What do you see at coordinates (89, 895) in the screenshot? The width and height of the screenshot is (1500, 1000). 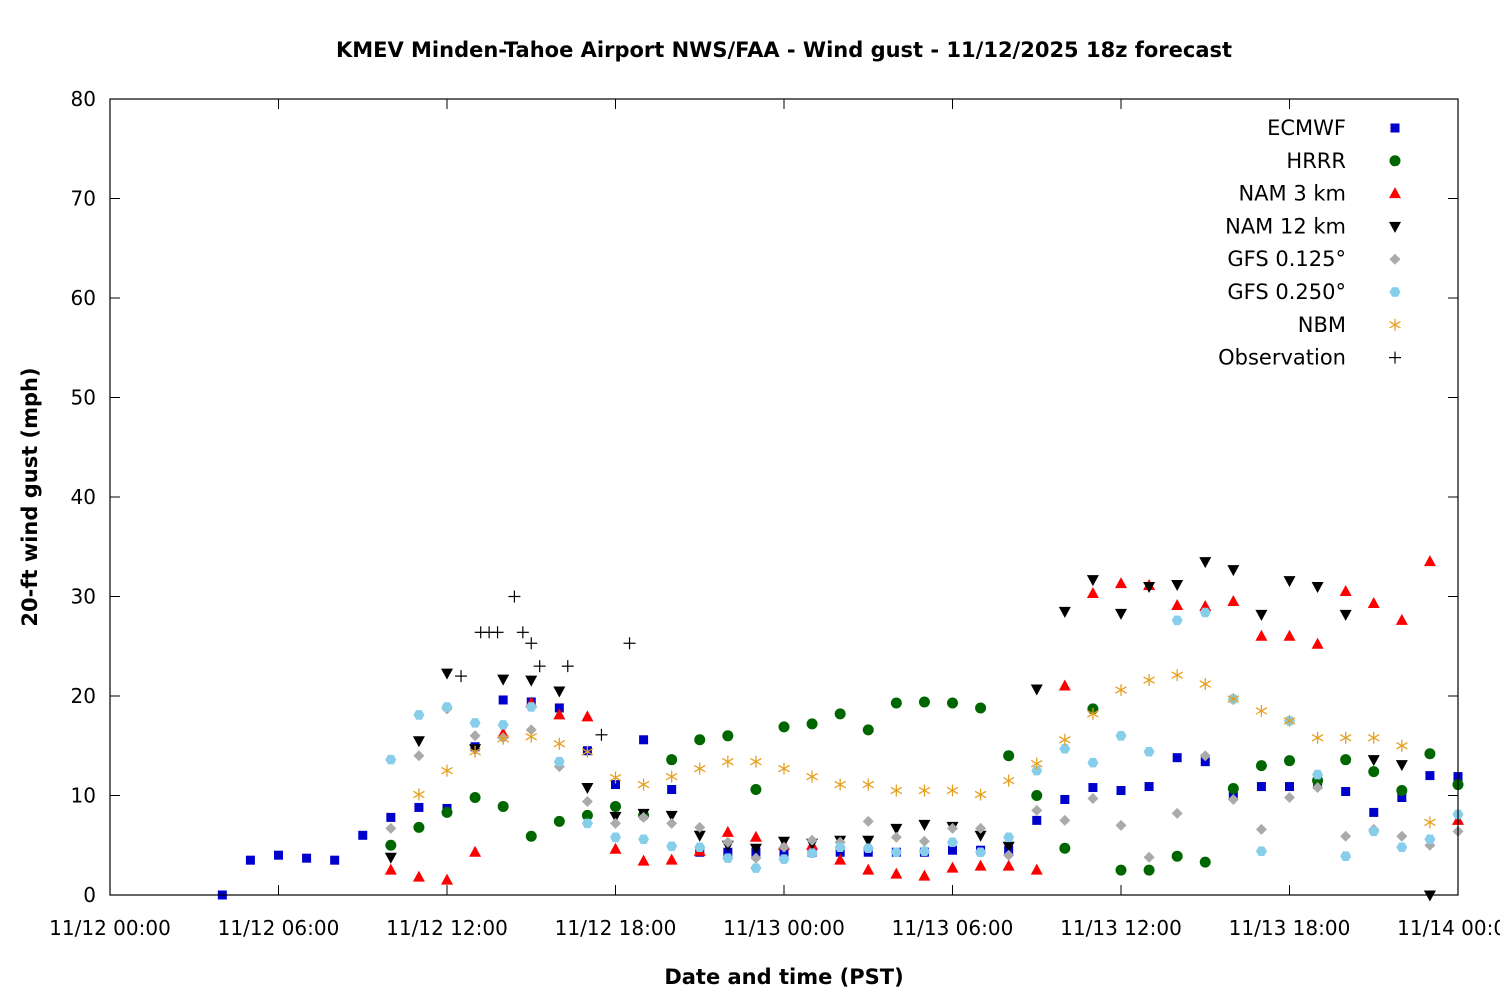 I see `y-tick-label: 0` at bounding box center [89, 895].